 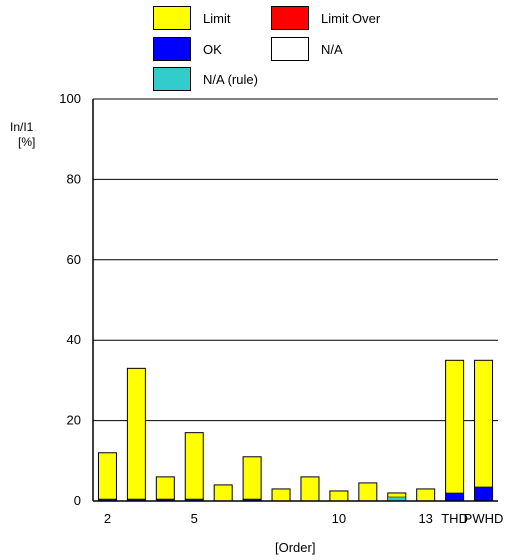 I want to click on x-tick-label: THD, so click(x=454, y=518).